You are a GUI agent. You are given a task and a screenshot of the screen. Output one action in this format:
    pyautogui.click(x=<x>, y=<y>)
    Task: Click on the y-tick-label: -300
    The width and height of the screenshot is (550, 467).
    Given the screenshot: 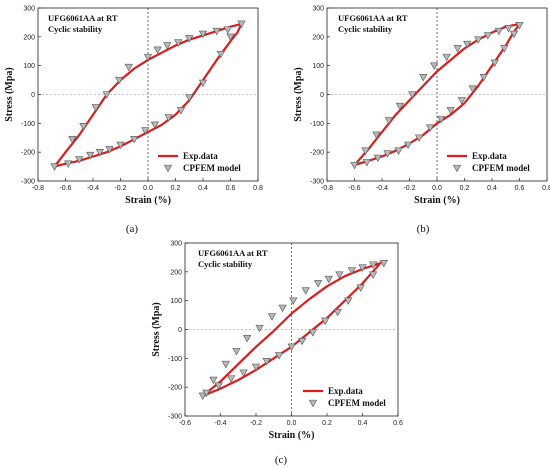 What is the action you would take?
    pyautogui.click(x=317, y=182)
    